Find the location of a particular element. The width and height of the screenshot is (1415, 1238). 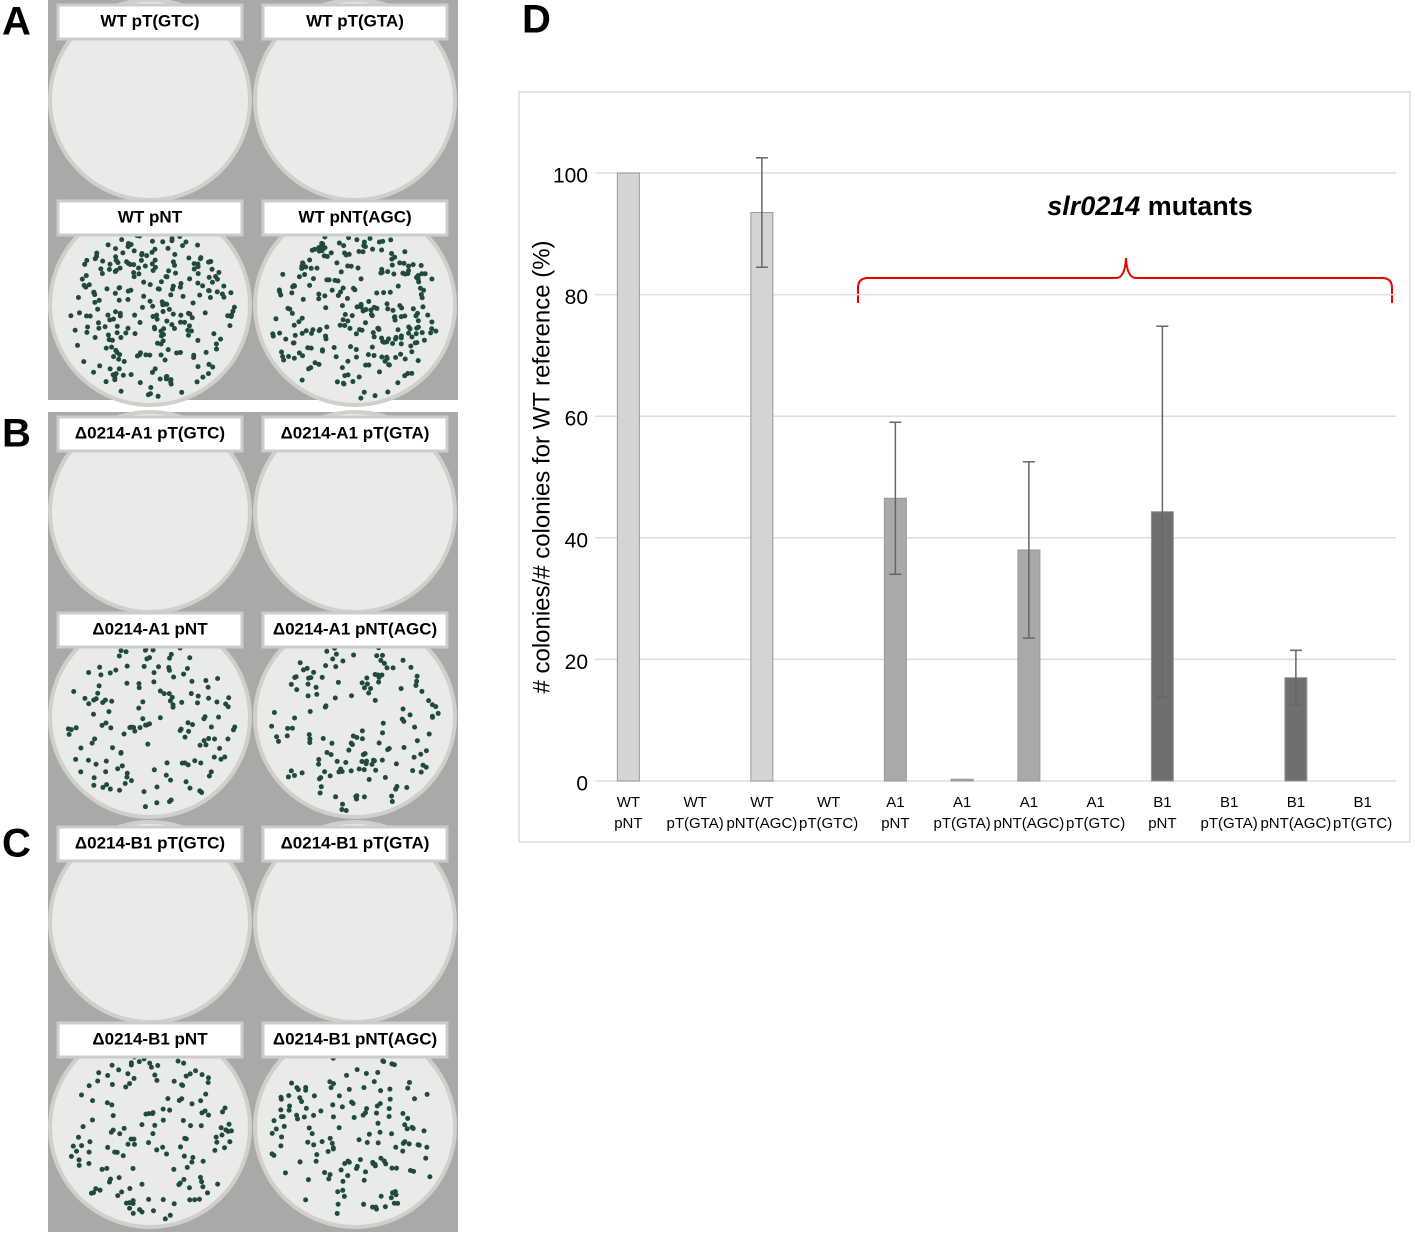

y-tick-label: 0 is located at coordinates (582, 784).